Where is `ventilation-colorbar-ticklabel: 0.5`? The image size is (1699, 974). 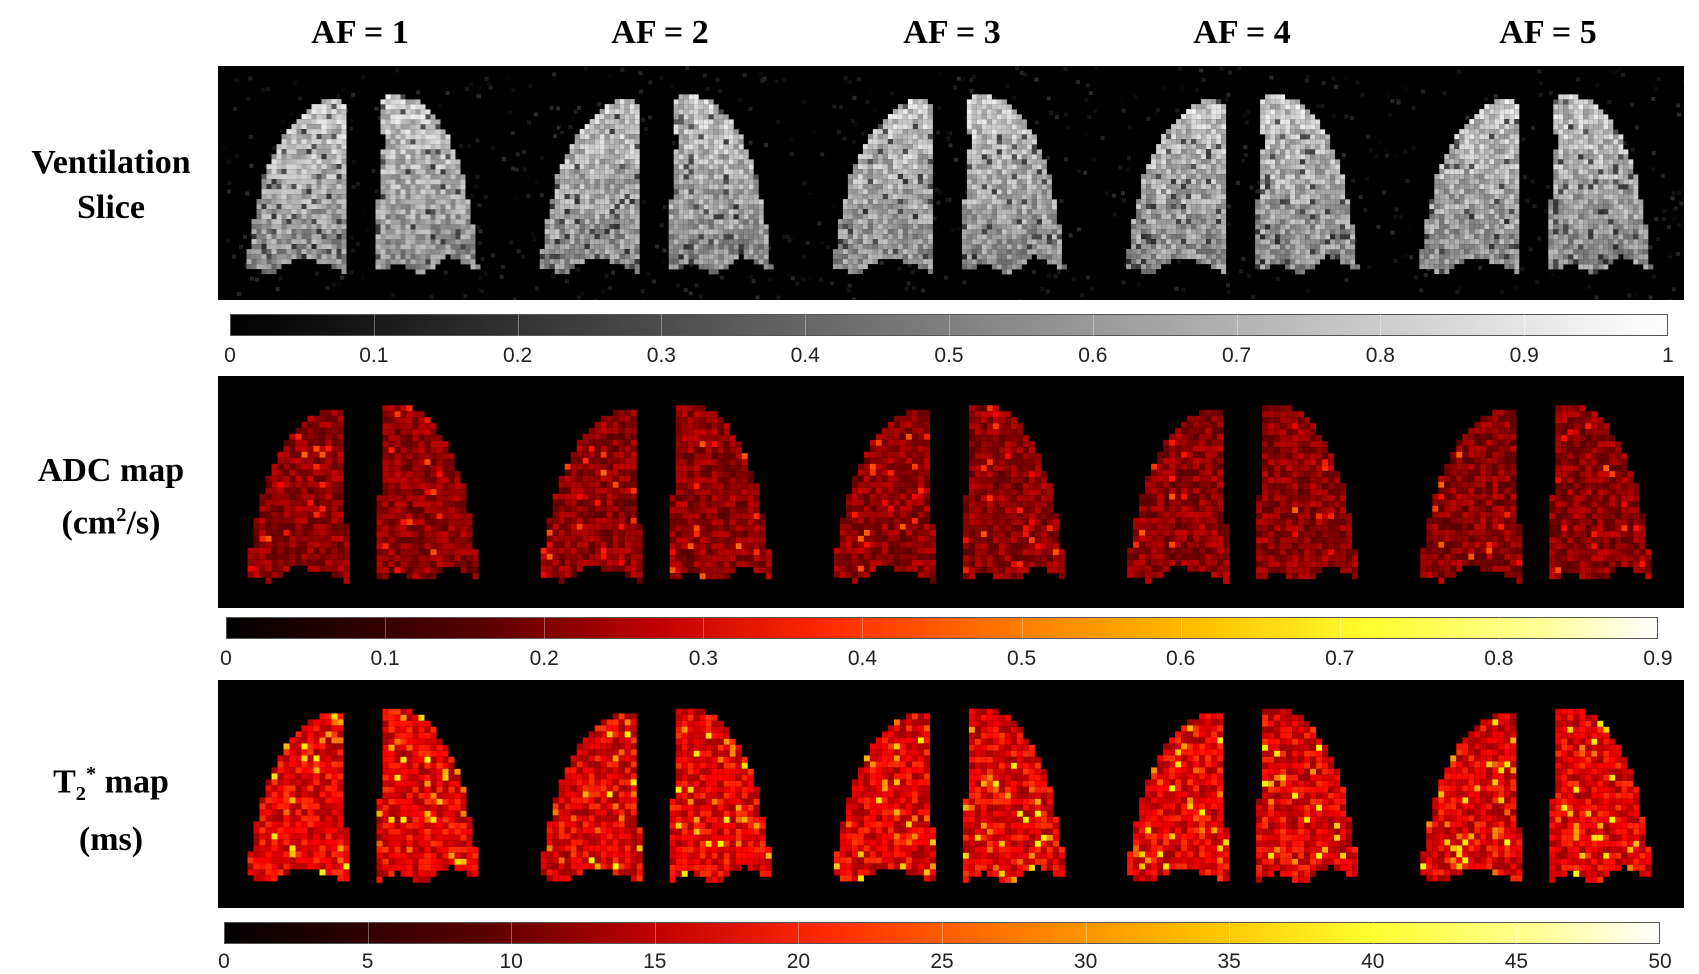 ventilation-colorbar-ticklabel: 0.5 is located at coordinates (948, 356).